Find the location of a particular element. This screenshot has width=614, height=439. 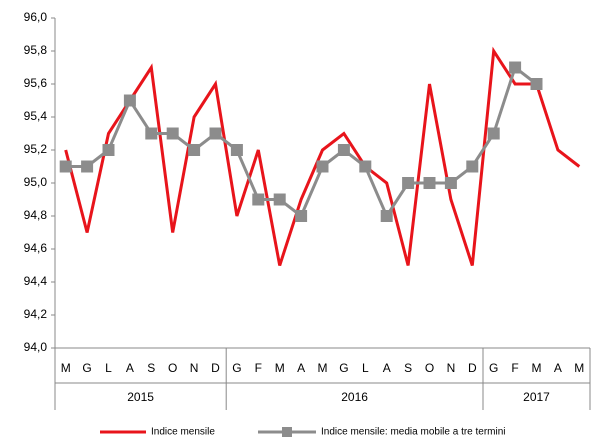

legend-marker is located at coordinates (287, 432).